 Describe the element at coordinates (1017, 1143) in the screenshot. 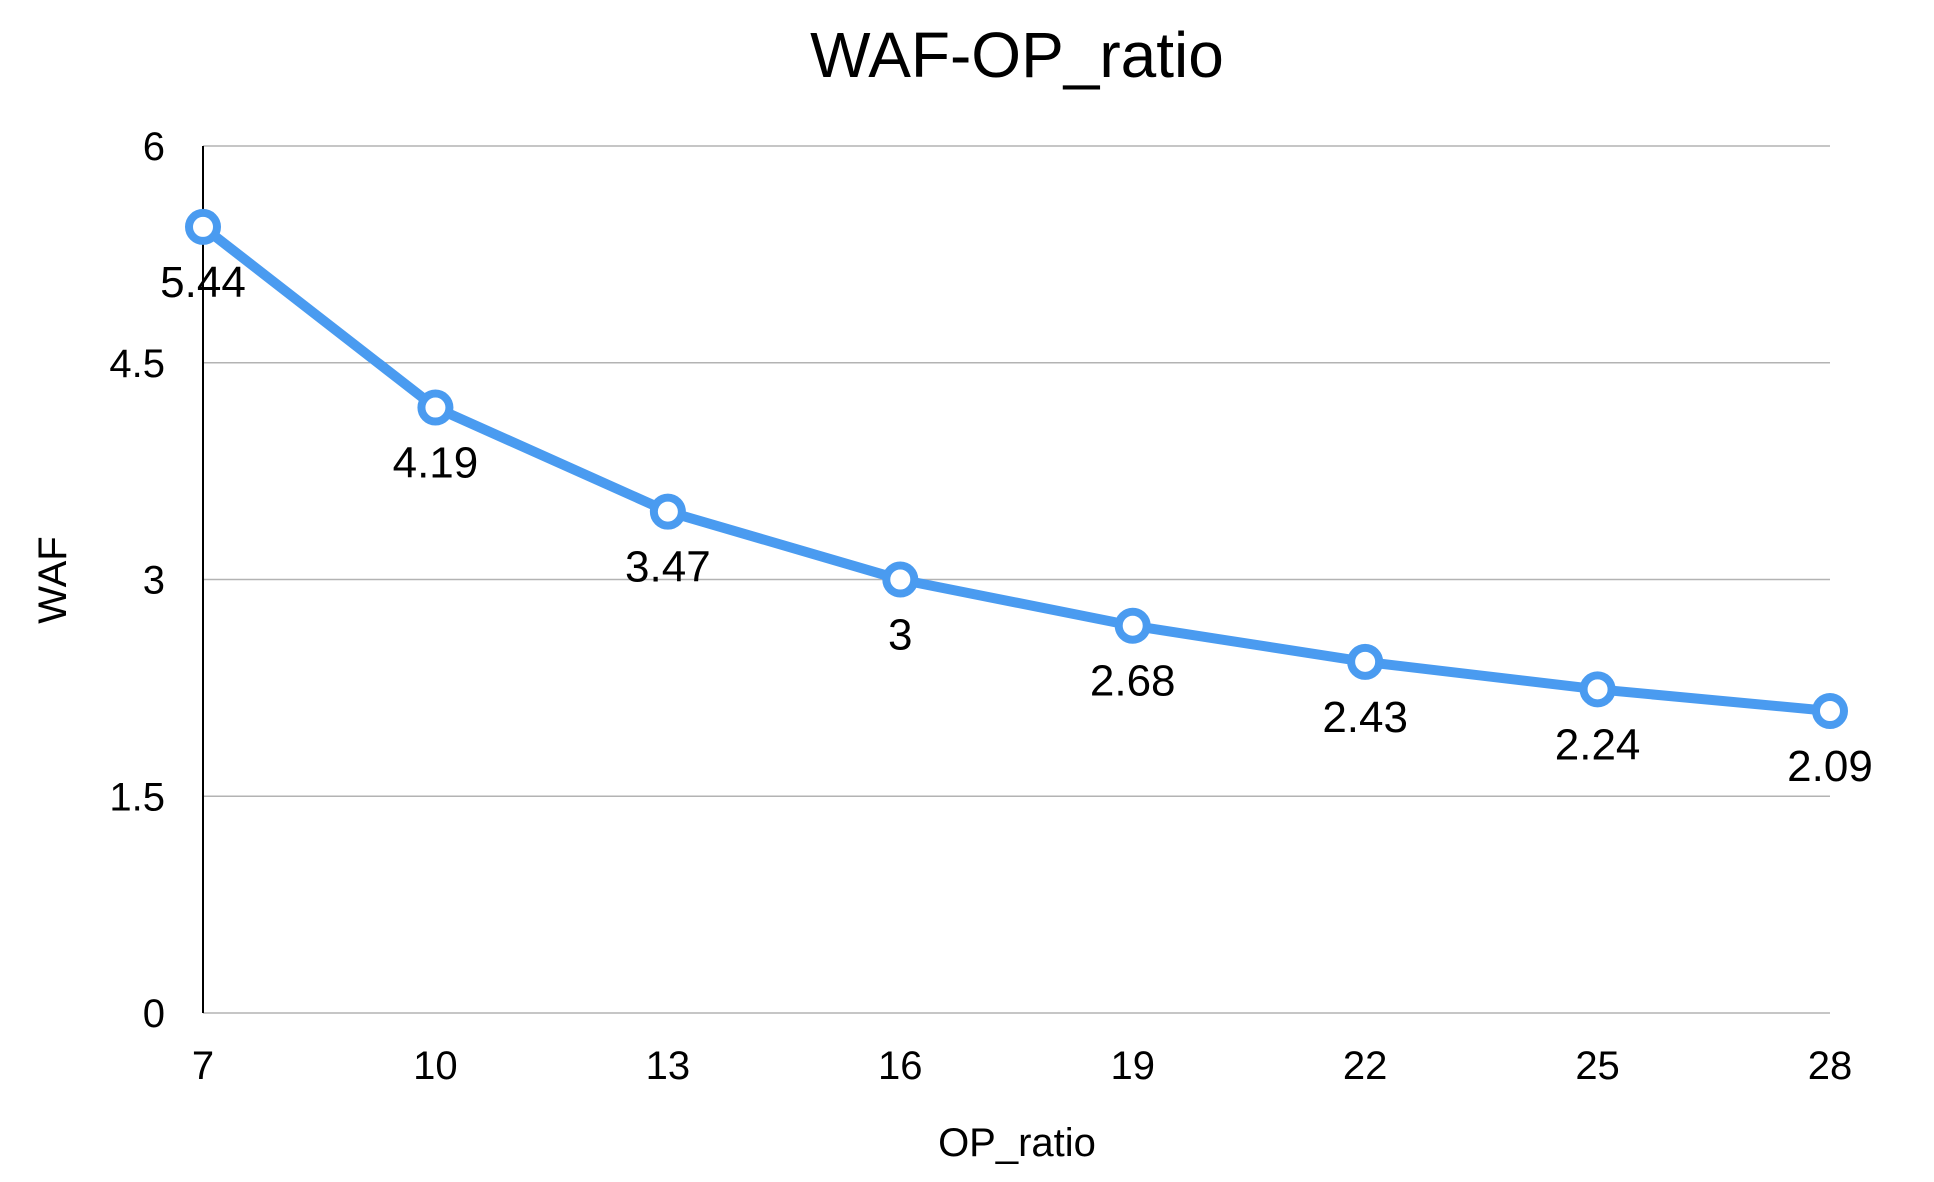

I see `x-axis-title: OP_ratio` at that location.